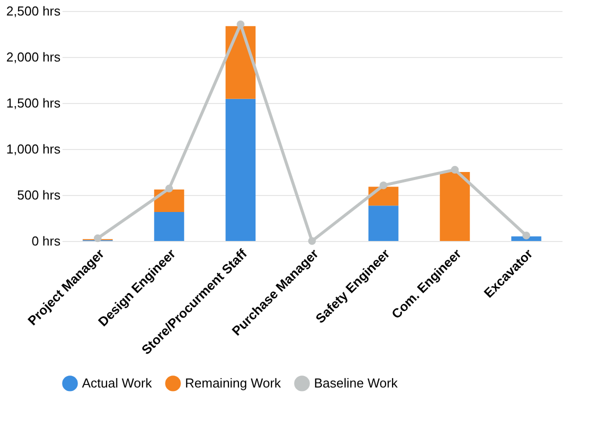  I want to click on y-tick-label: 1,000 hrs, so click(33, 149).